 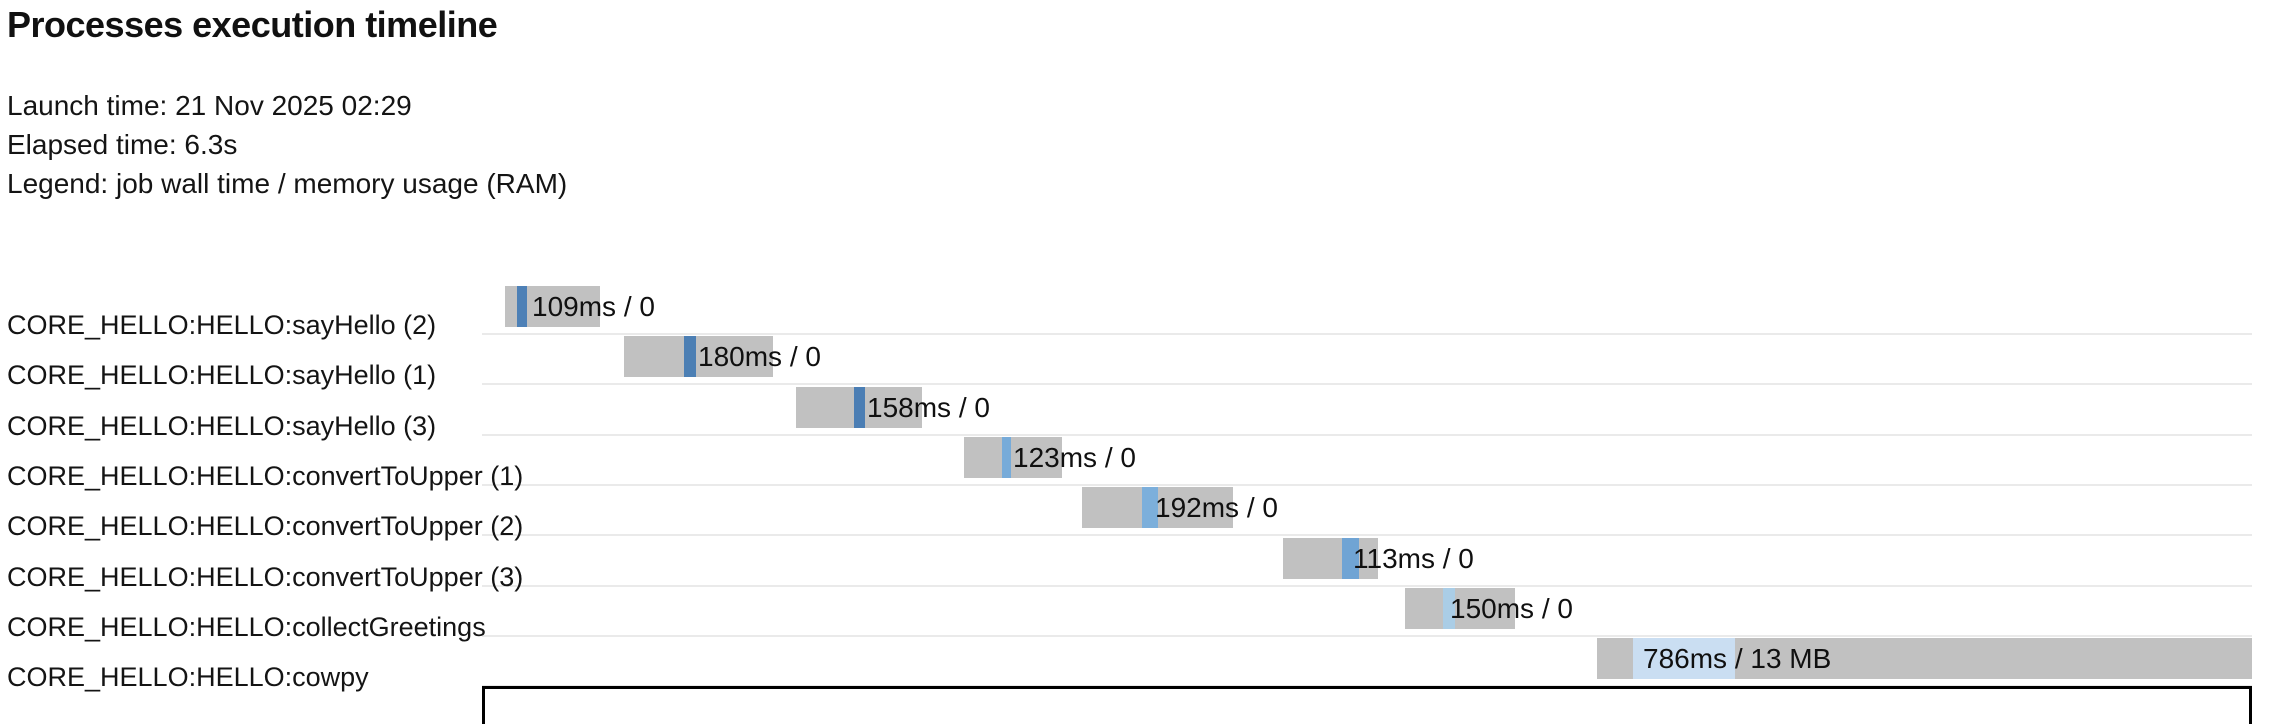 I want to click on task-bar: 180ms / 0, so click(x=722, y=356).